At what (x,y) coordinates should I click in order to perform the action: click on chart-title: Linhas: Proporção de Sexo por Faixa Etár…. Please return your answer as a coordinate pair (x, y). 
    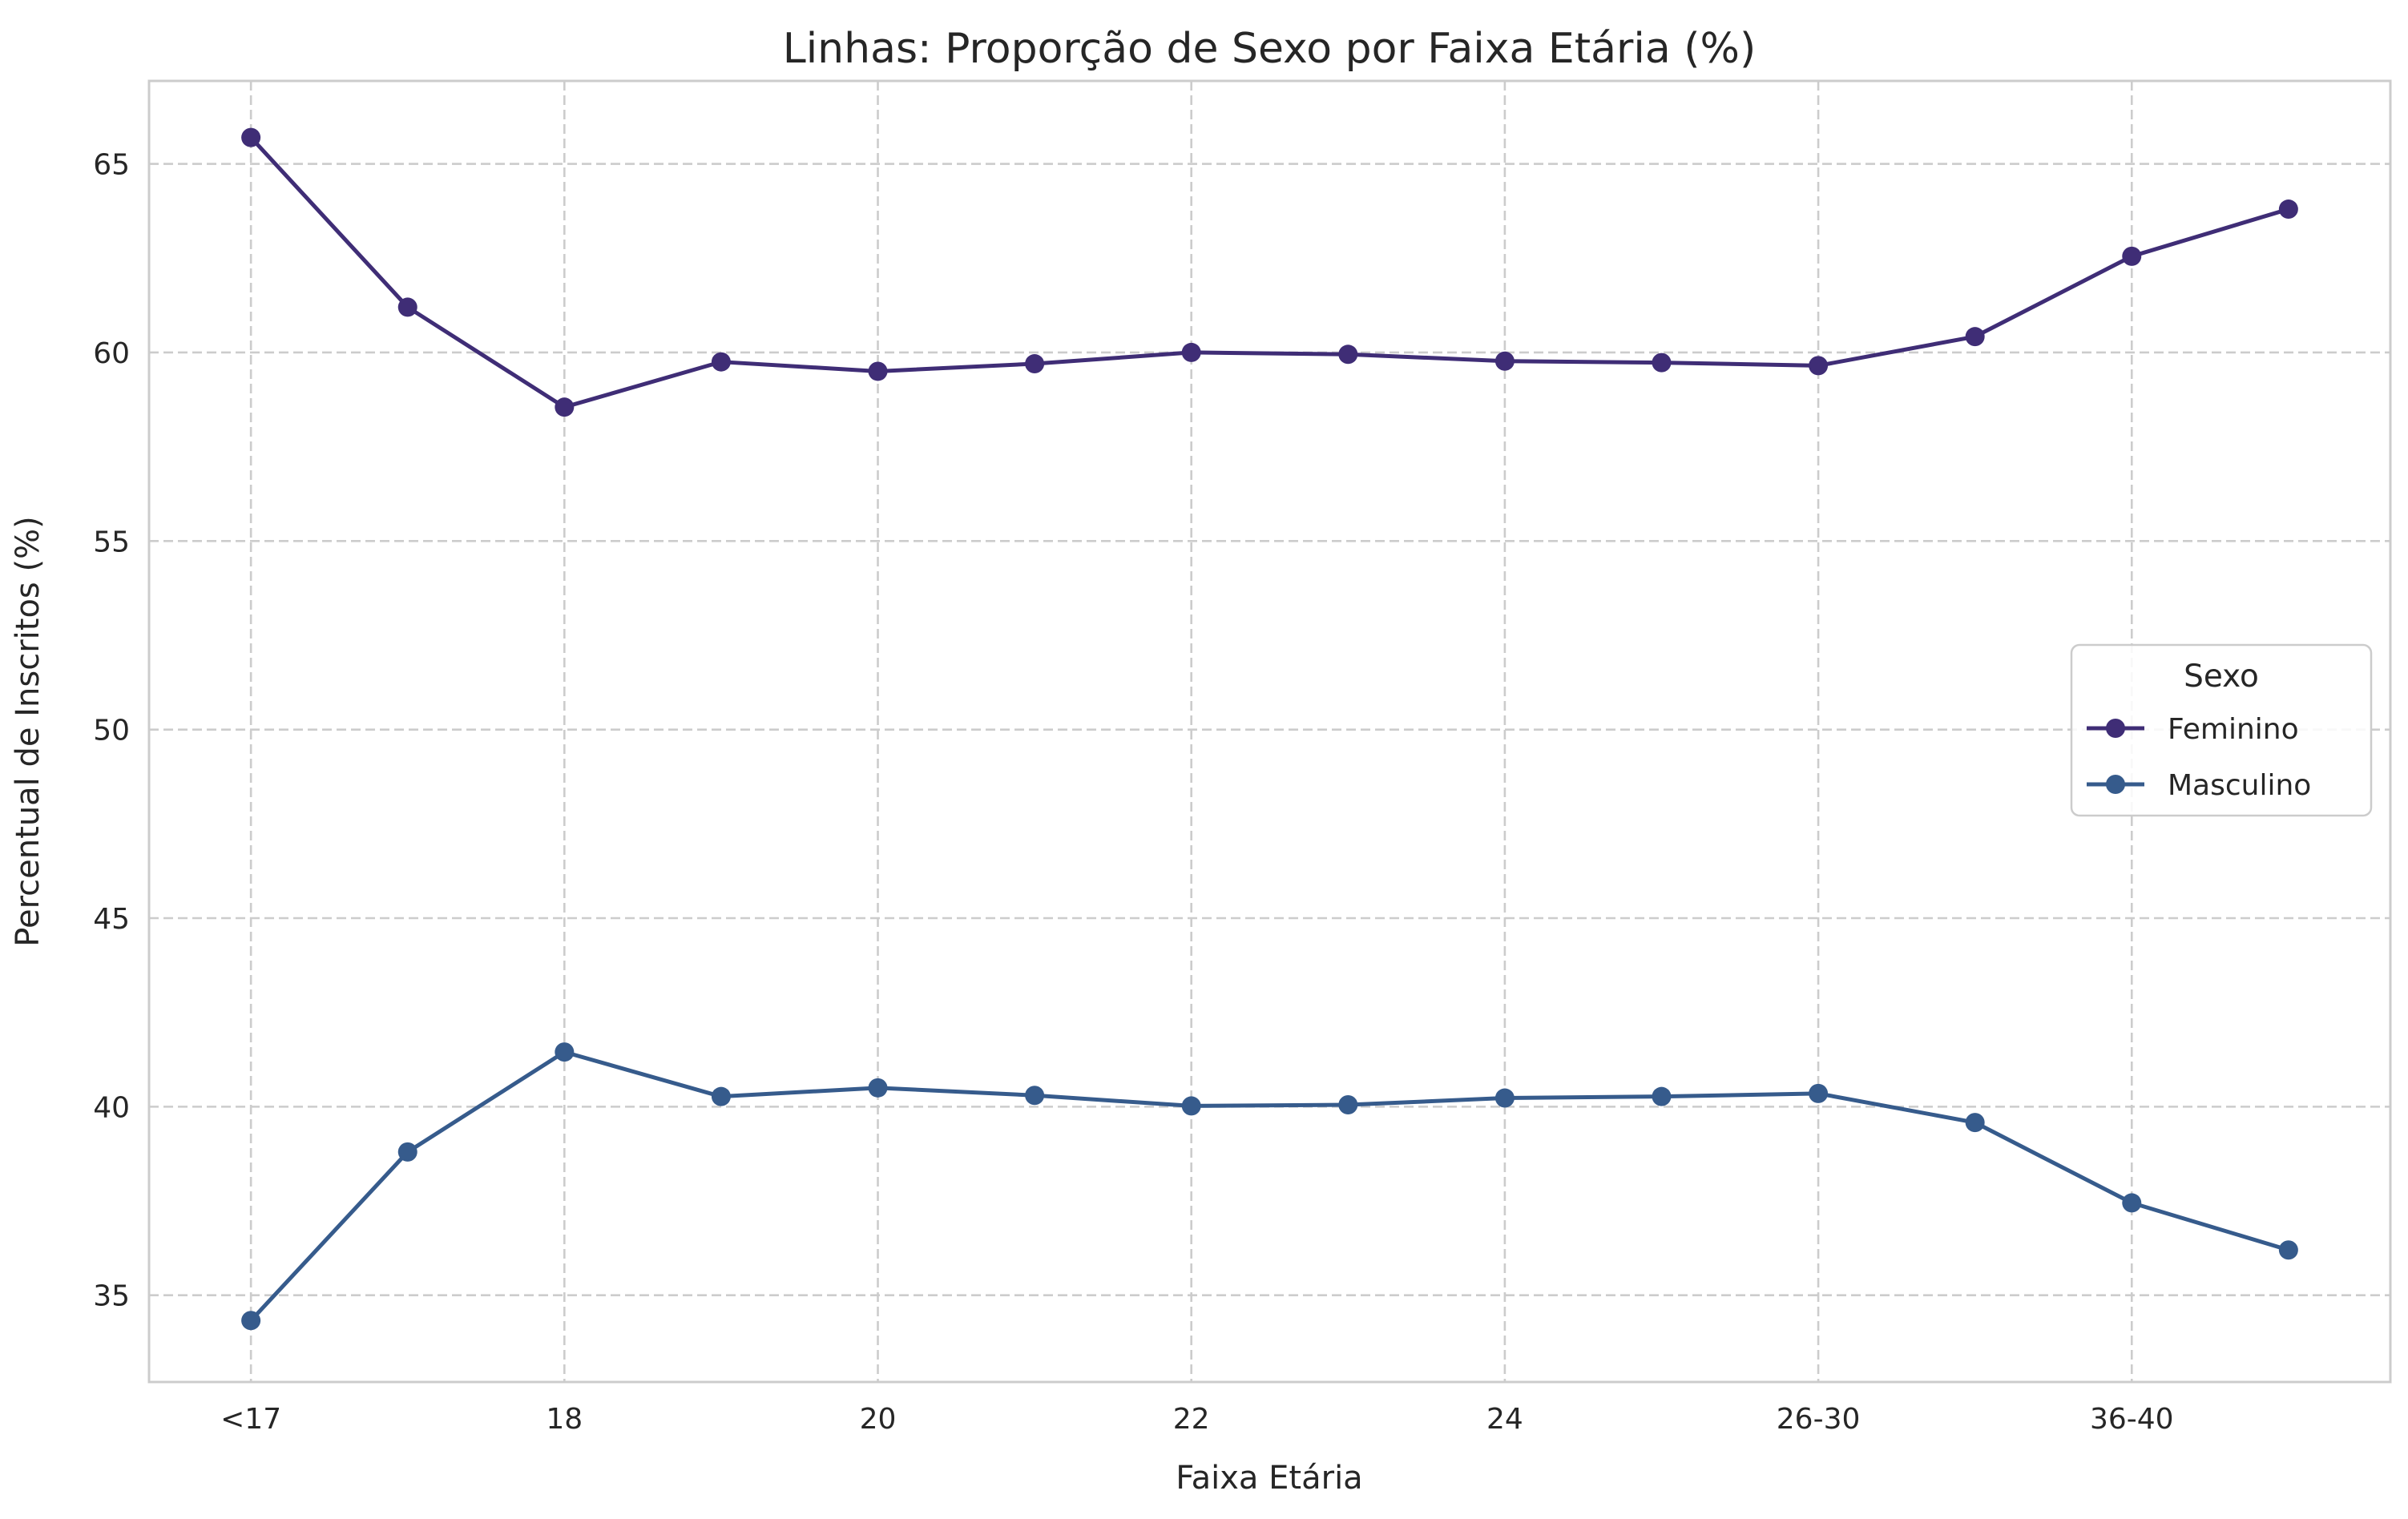
    Looking at the image, I should click on (1270, 49).